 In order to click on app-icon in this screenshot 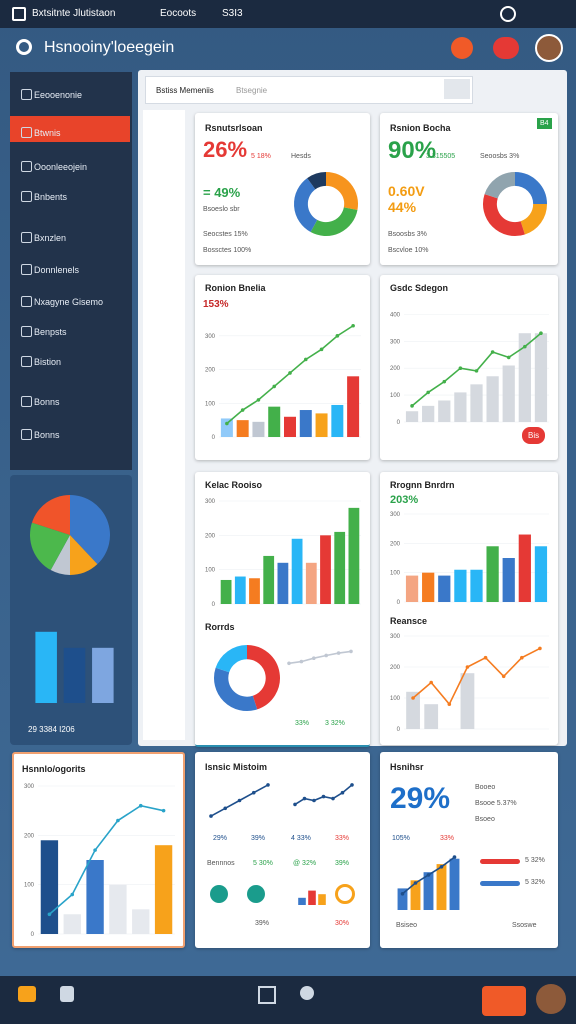, I will do `click(19, 14)`.